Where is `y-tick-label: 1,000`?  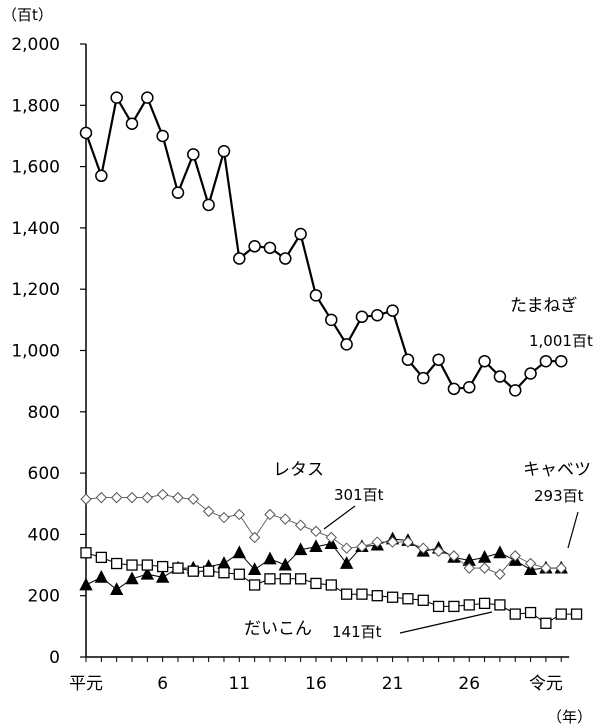 y-tick-label: 1,000 is located at coordinates (35, 352).